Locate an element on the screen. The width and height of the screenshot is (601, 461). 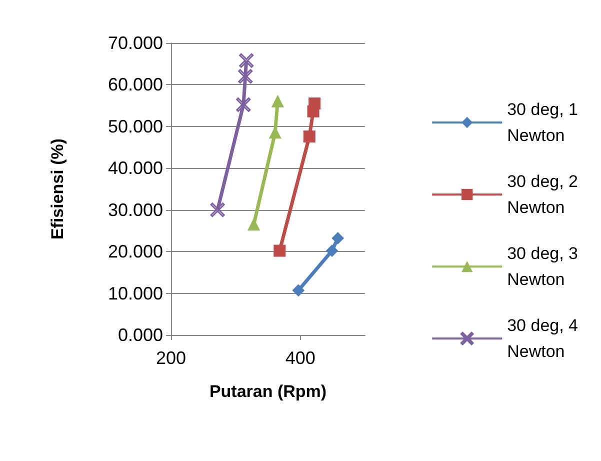
y-tick-label: 70.000 is located at coordinates (135, 43).